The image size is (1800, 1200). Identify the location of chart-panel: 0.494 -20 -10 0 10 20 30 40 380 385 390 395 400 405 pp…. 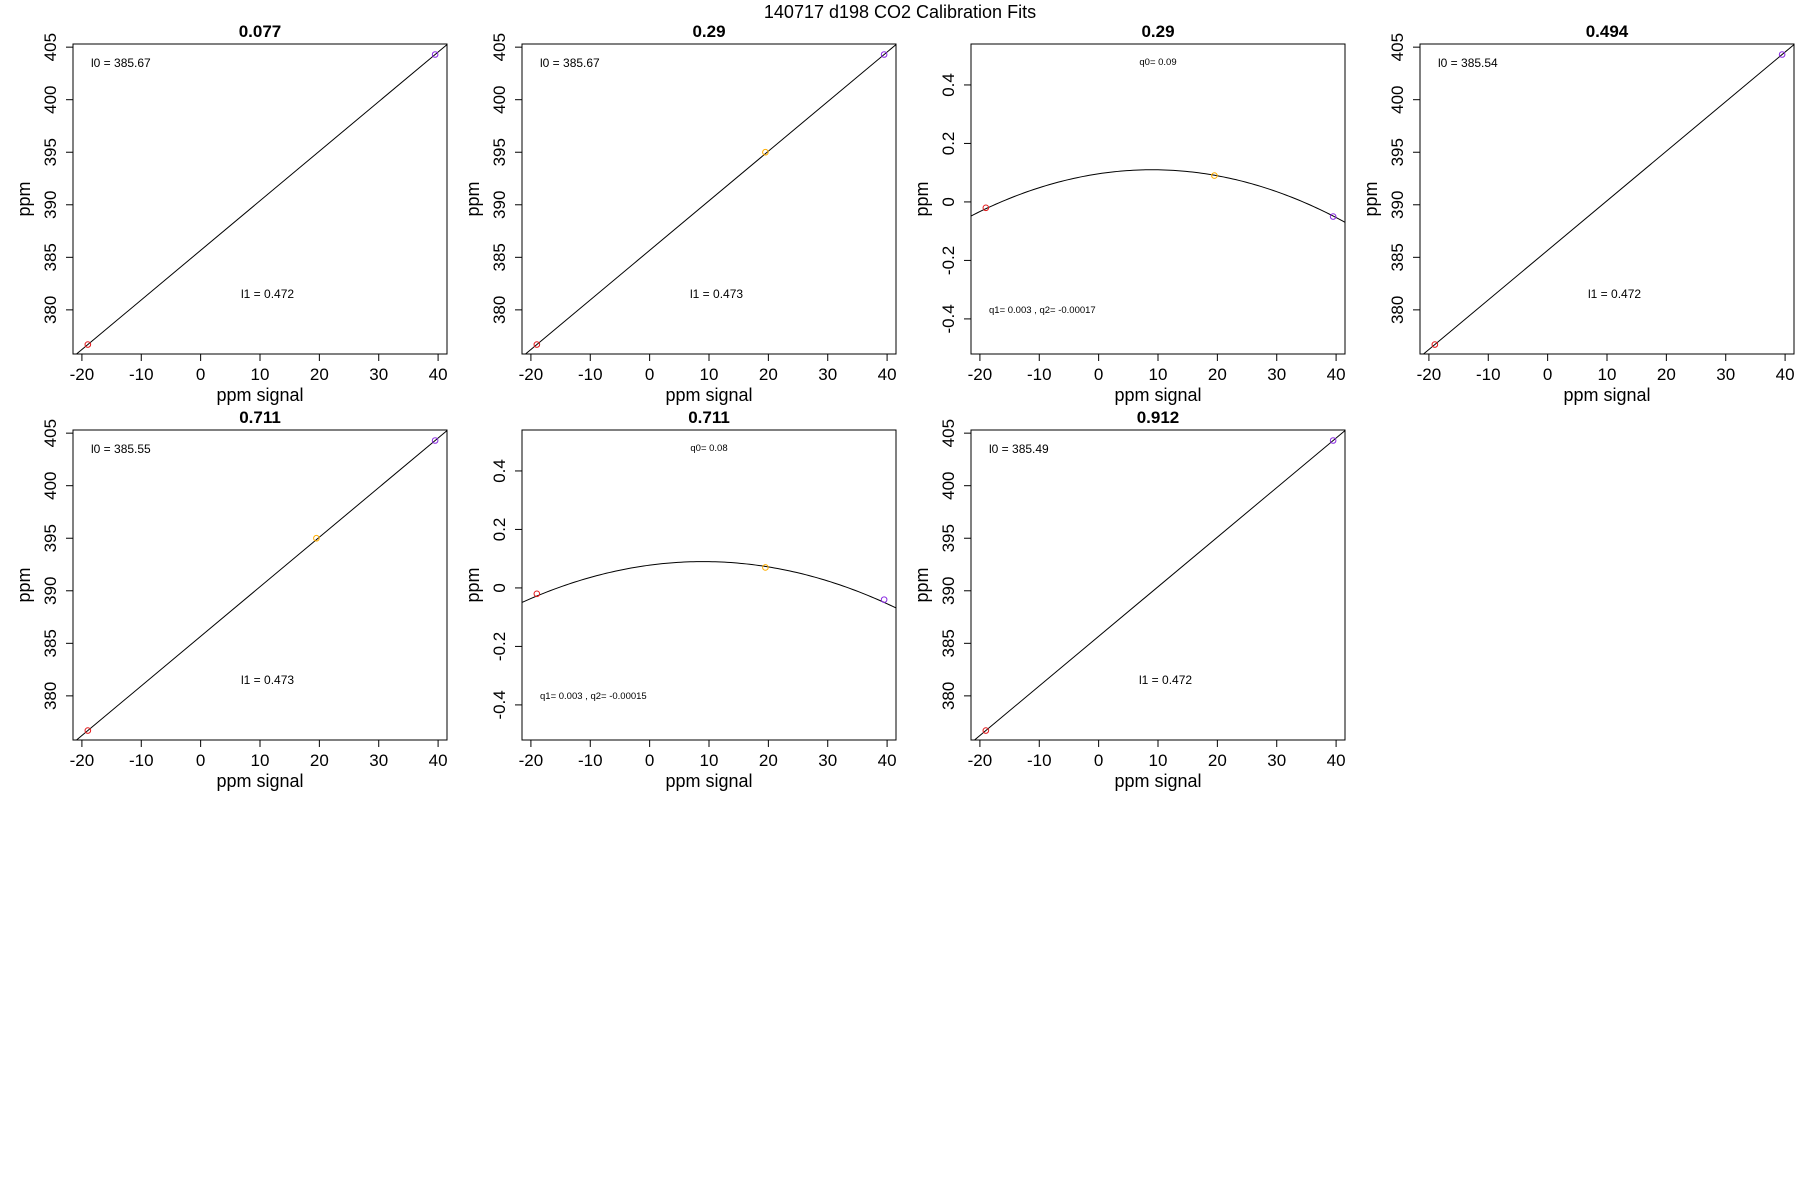
(1578, 213).